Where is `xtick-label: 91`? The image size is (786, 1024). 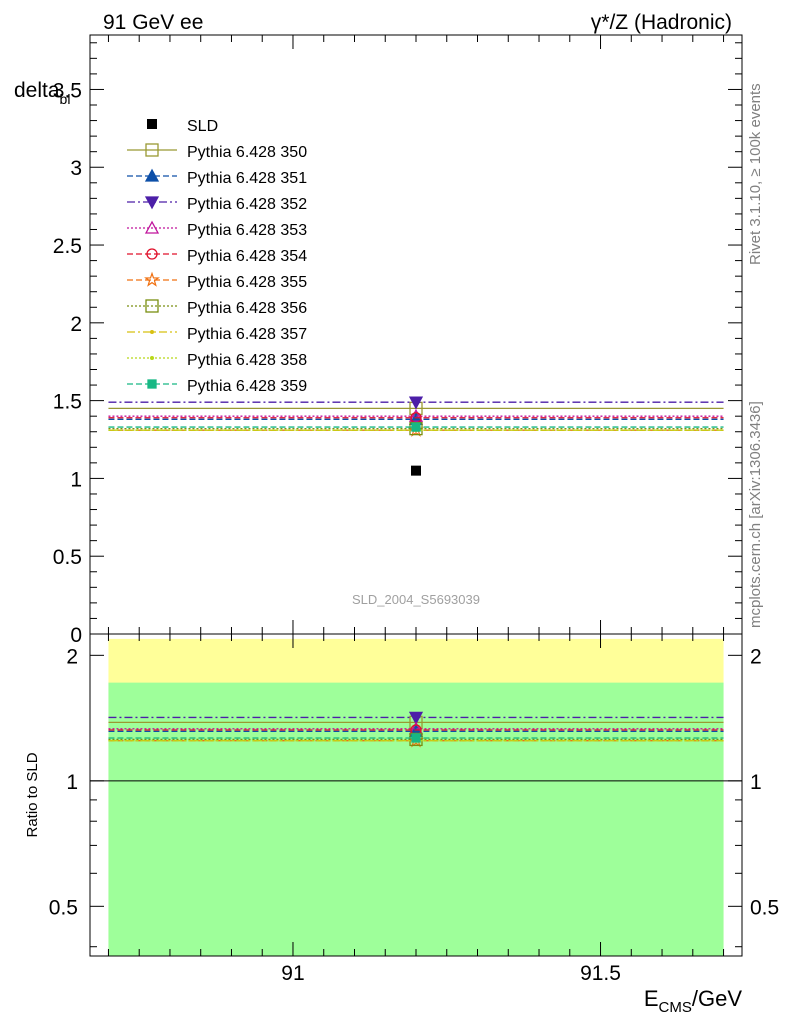 xtick-label: 91 is located at coordinates (292, 973).